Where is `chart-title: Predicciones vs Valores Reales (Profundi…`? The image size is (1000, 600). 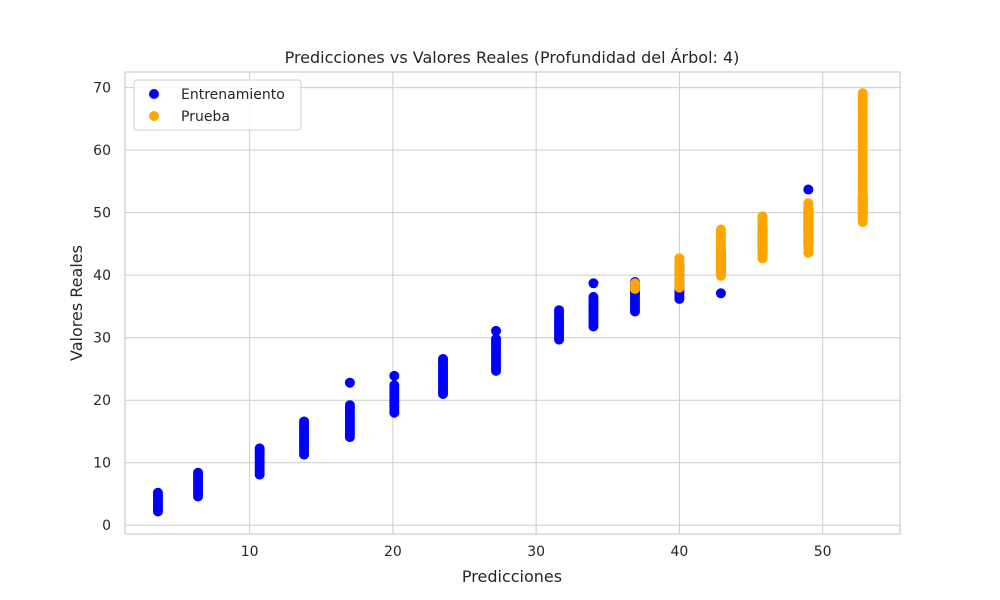 chart-title: Predicciones vs Valores Reales (Profundi… is located at coordinates (512, 57).